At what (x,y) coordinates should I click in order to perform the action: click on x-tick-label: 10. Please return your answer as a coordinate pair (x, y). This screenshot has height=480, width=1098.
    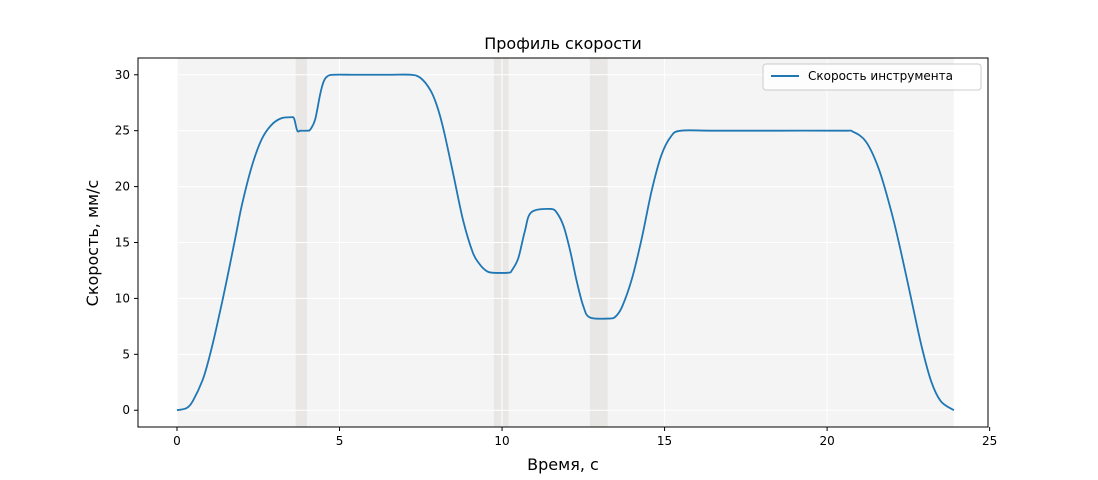
    Looking at the image, I should click on (501, 441).